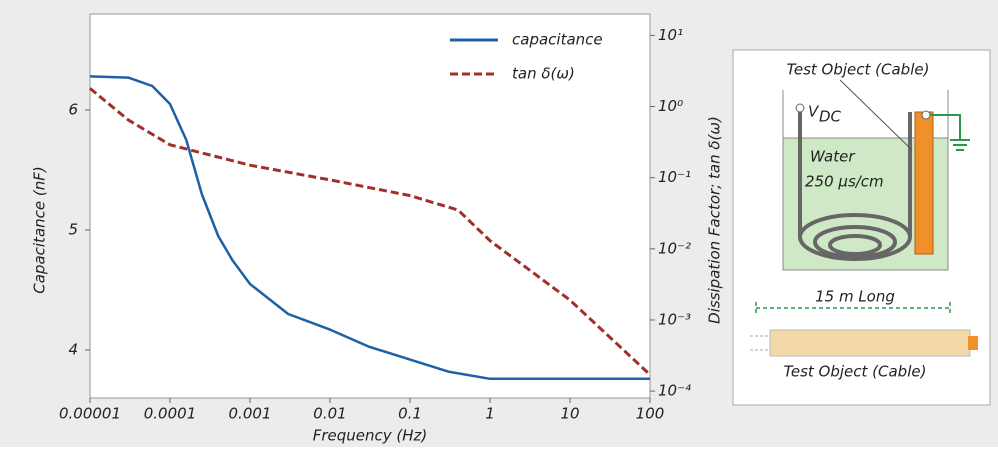  Describe the element at coordinates (853, 308) in the screenshot. I see `length-arrow` at that location.